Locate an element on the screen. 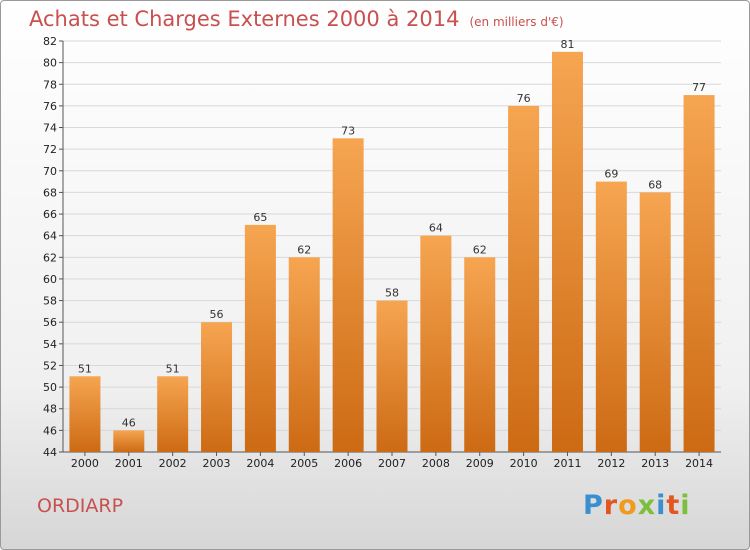 Image resolution: width=750 pixels, height=550 pixels. bar-2004 is located at coordinates (260, 338).